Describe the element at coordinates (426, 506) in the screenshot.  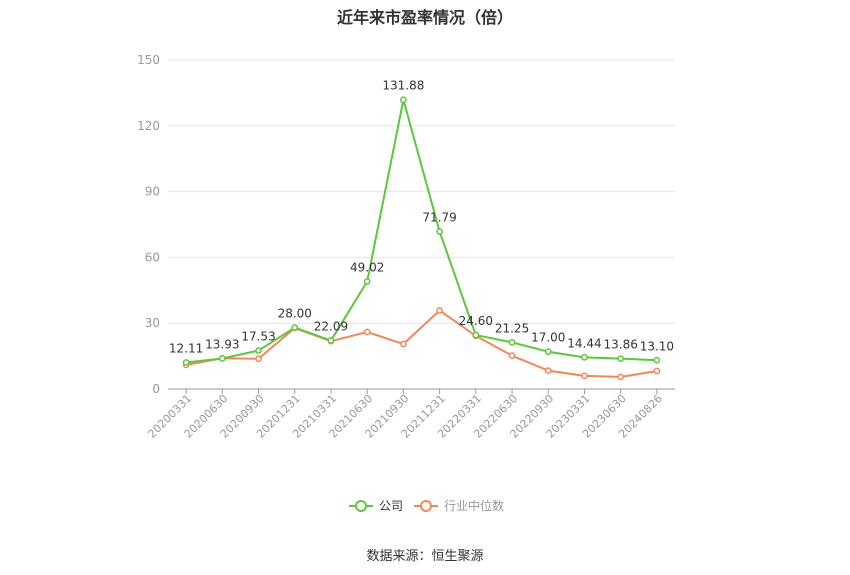
I see `legend-industry-median-marker` at that location.